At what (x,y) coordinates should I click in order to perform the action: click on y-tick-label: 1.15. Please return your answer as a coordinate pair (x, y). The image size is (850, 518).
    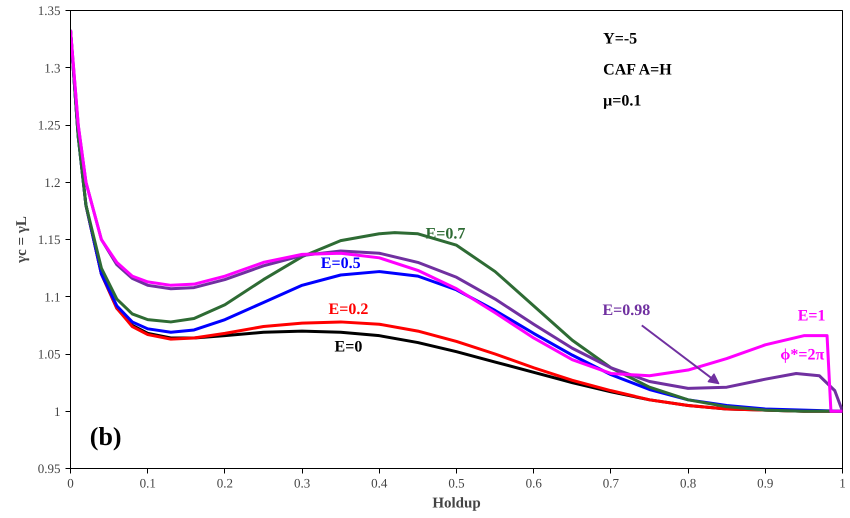
    Looking at the image, I should click on (49, 239).